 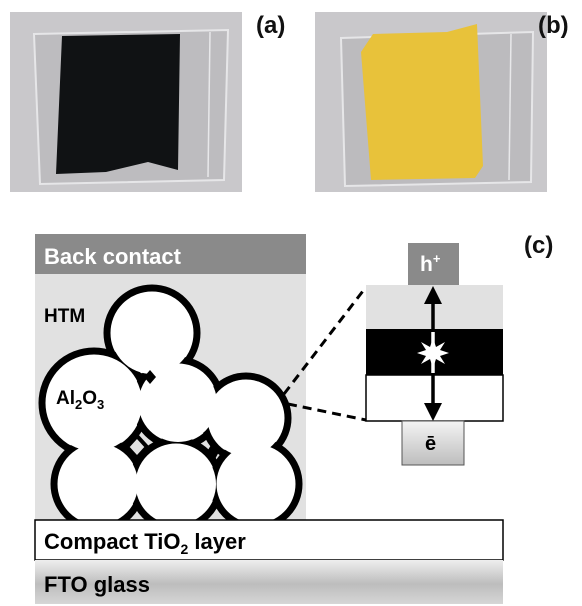 What do you see at coordinates (553, 25) in the screenshot?
I see `panel-label-b: (b)` at bounding box center [553, 25].